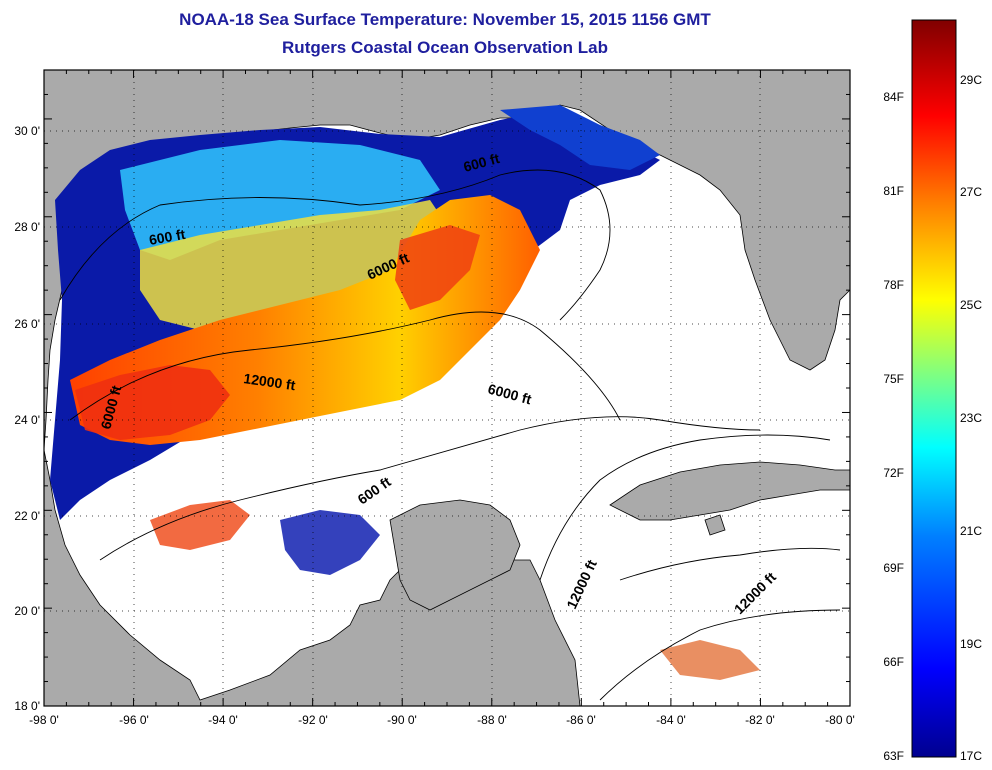 The height and width of the screenshot is (770, 992). What do you see at coordinates (167, 237) in the screenshot?
I see `contour-label: 600 ft` at bounding box center [167, 237].